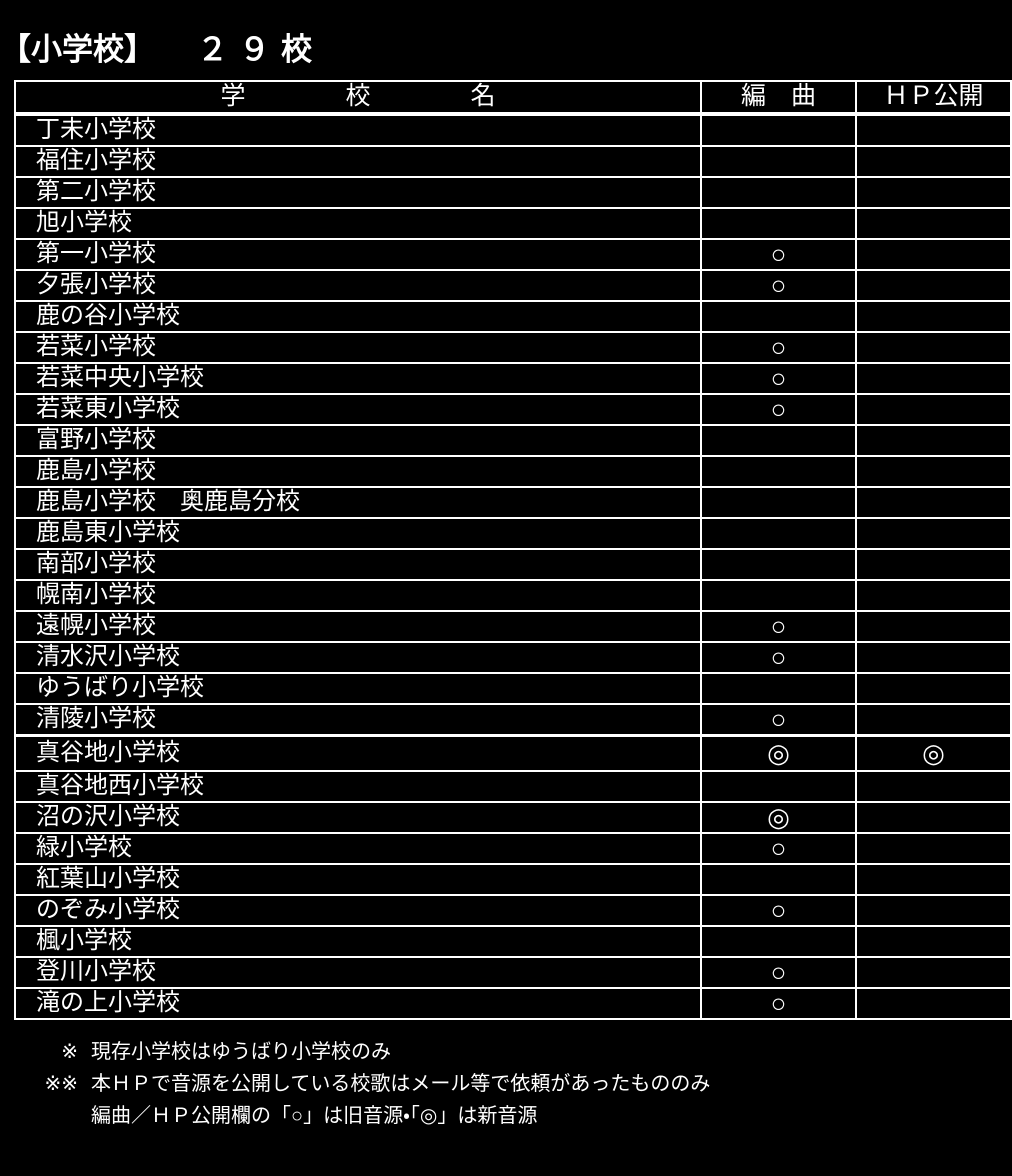  I want to click on table-row: 鹿島小学校 奥鹿島分校, so click(513, 502).